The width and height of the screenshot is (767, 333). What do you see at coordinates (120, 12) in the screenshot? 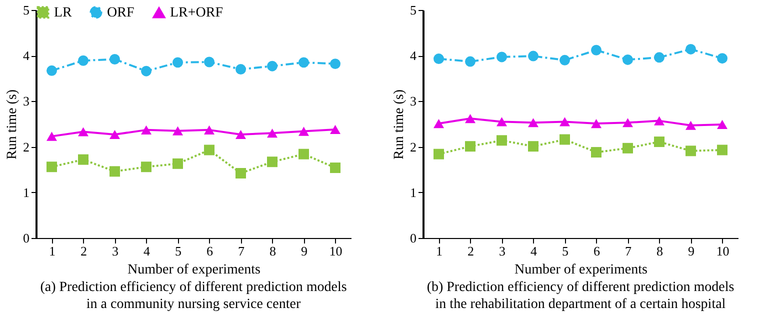
I see `legend-label: ORF` at bounding box center [120, 12].